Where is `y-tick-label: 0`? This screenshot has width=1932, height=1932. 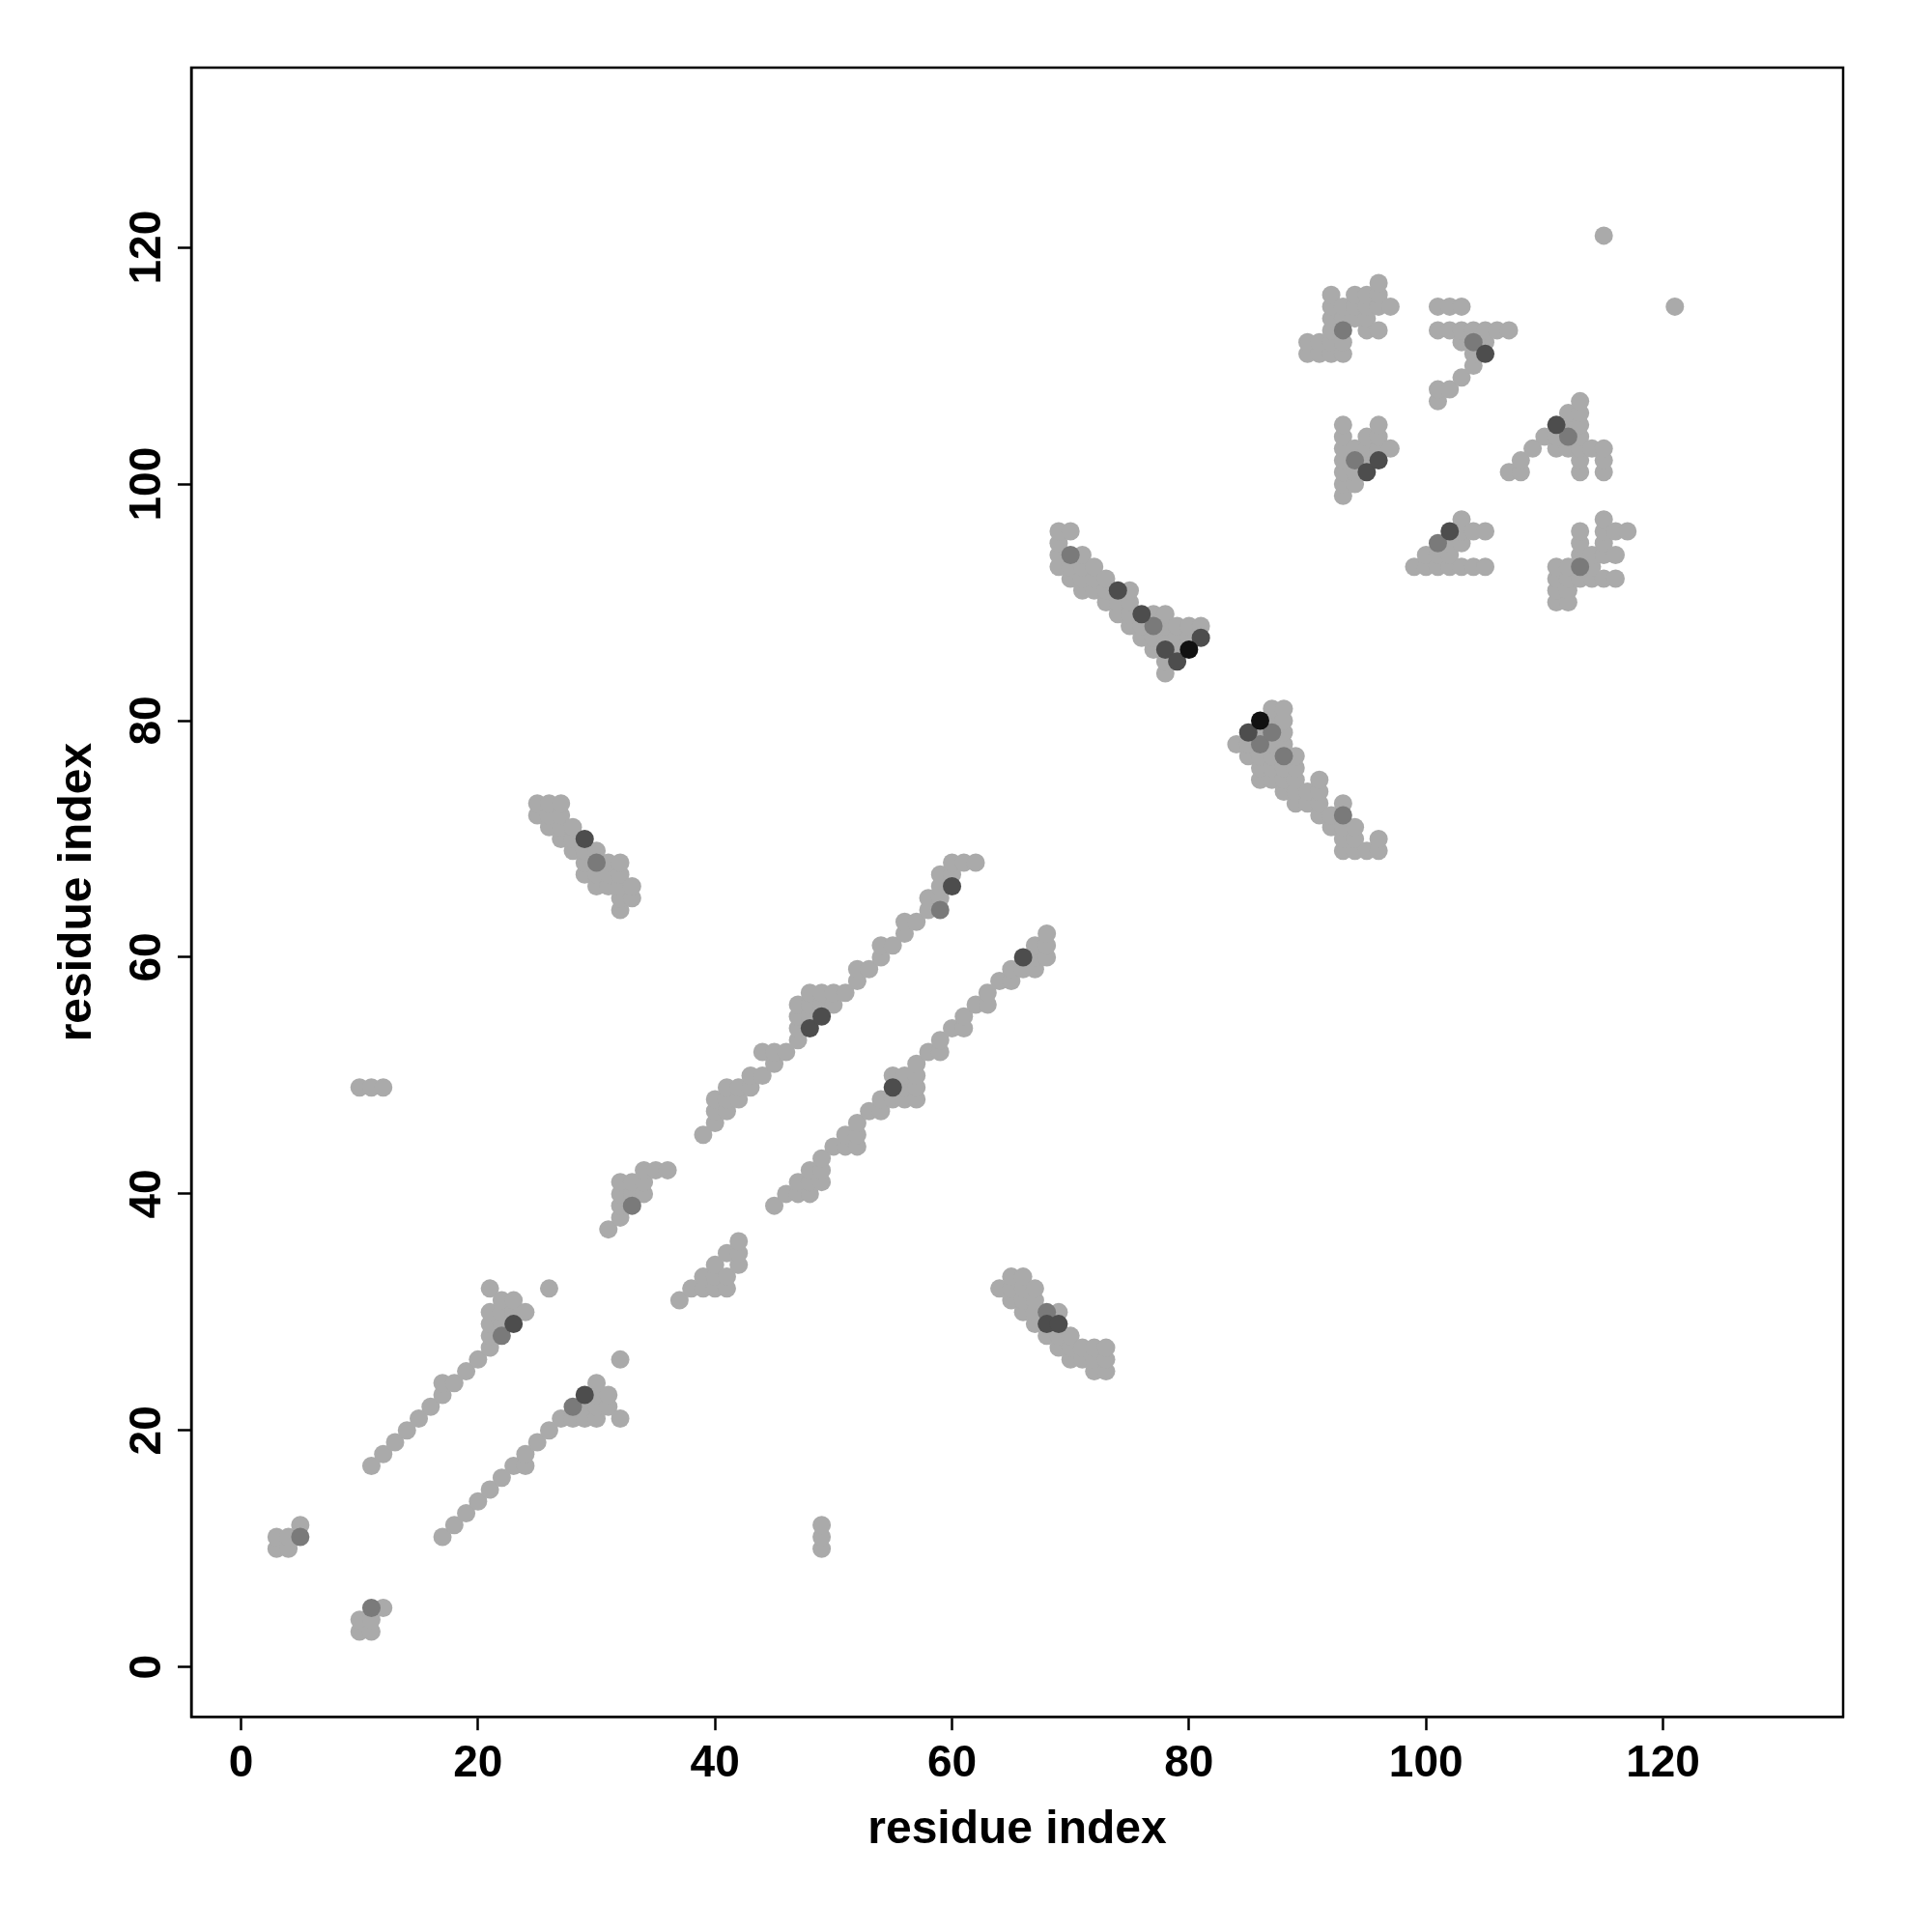 y-tick-label: 0 is located at coordinates (144, 1667).